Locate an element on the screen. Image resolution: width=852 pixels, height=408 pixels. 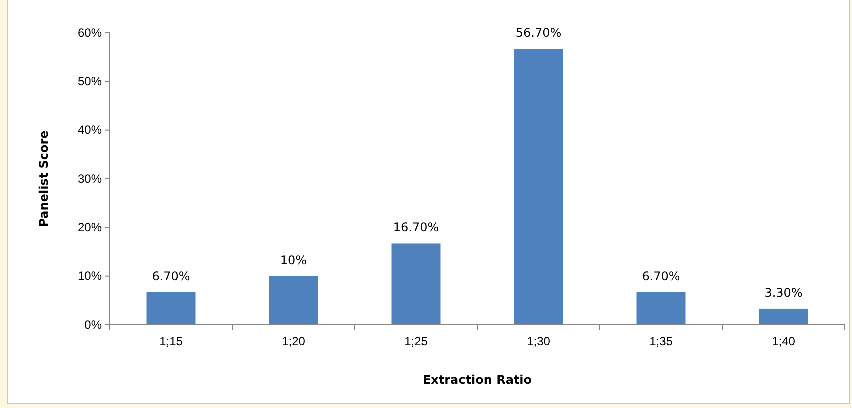
y-tick-label: 50% is located at coordinates (90, 81).